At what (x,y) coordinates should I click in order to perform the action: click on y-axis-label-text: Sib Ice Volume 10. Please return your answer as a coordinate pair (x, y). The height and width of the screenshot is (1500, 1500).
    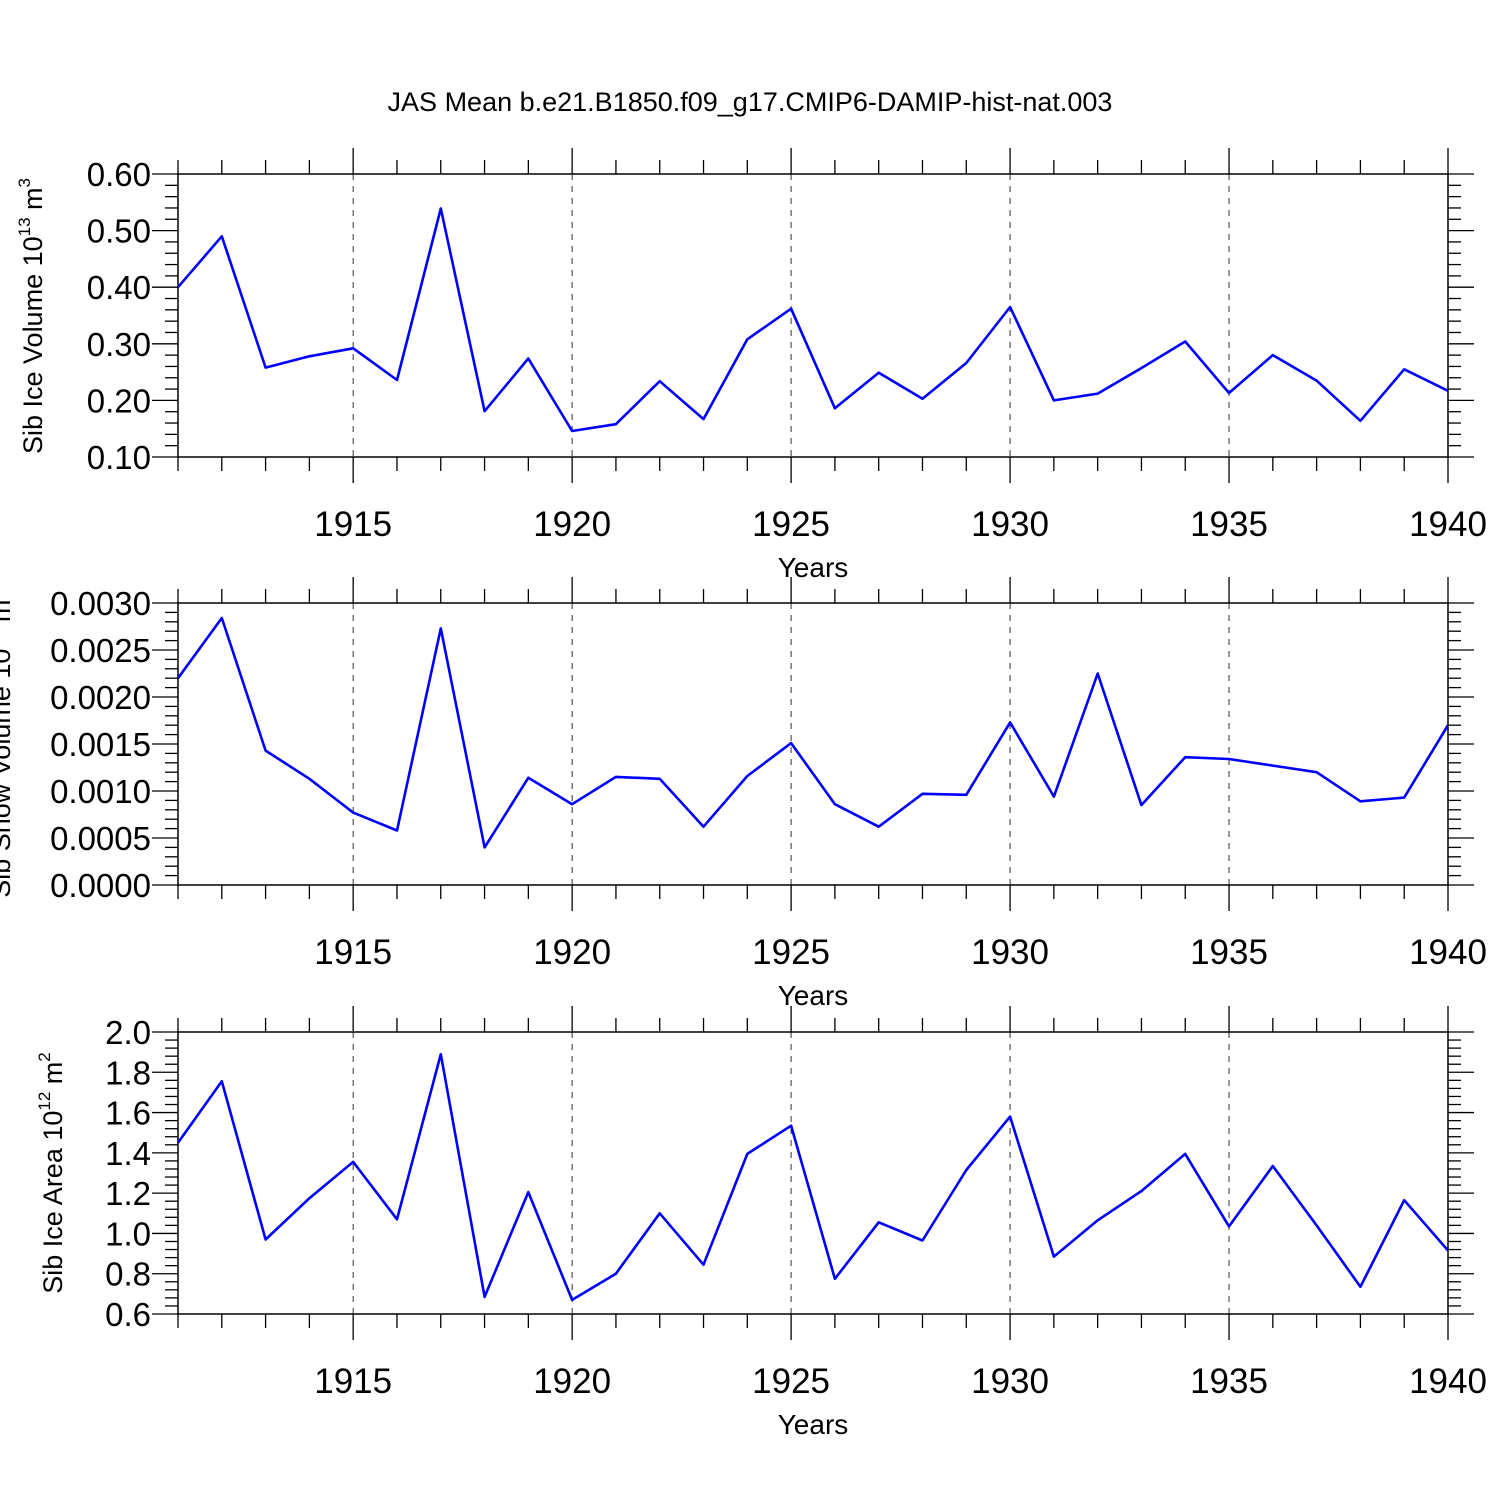
    Looking at the image, I should click on (33, 345).